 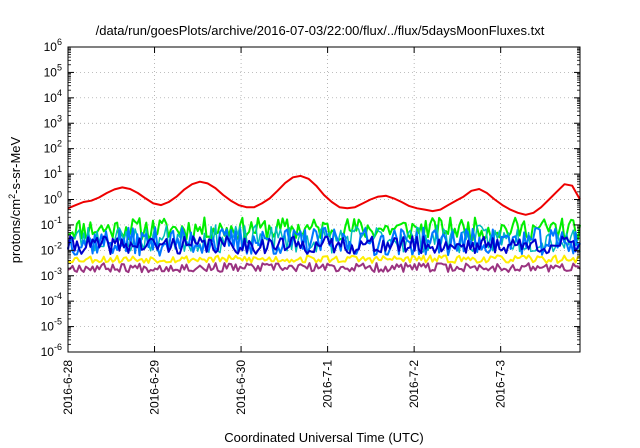 What do you see at coordinates (15, 199) in the screenshot?
I see `y-axis-label: protons/cm2-s-sr-MeV` at bounding box center [15, 199].